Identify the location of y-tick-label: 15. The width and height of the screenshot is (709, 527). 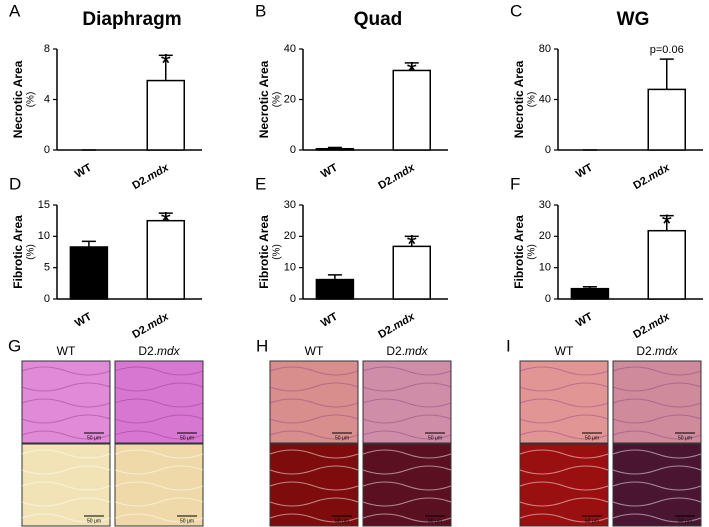
(44, 205).